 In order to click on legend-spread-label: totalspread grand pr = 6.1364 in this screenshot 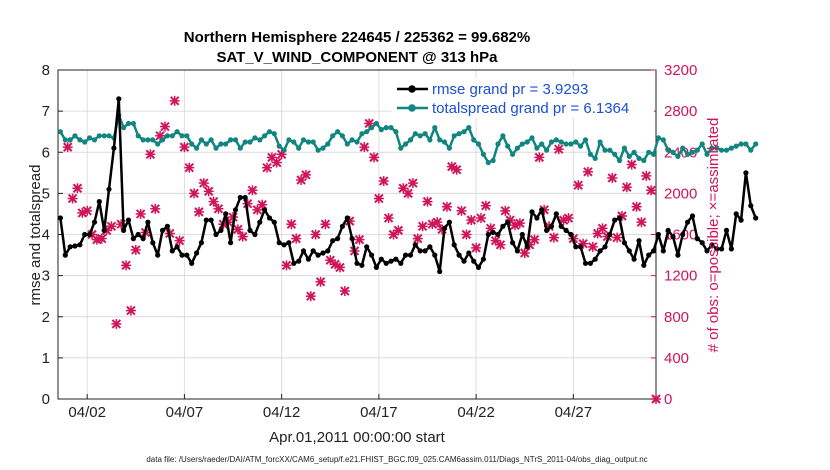, I will do `click(530, 108)`.